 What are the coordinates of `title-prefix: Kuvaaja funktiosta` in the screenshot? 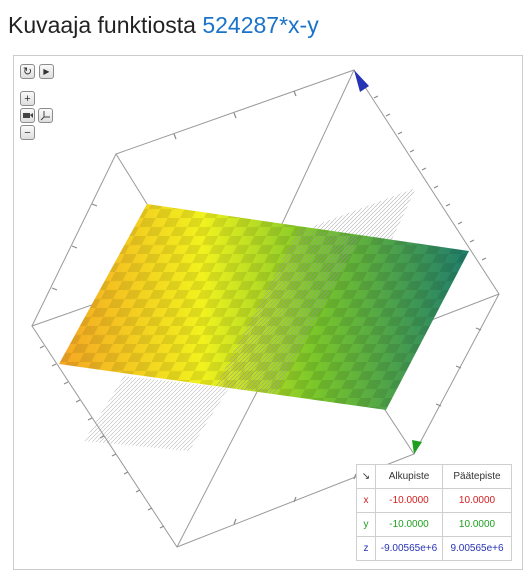 It's located at (102, 25).